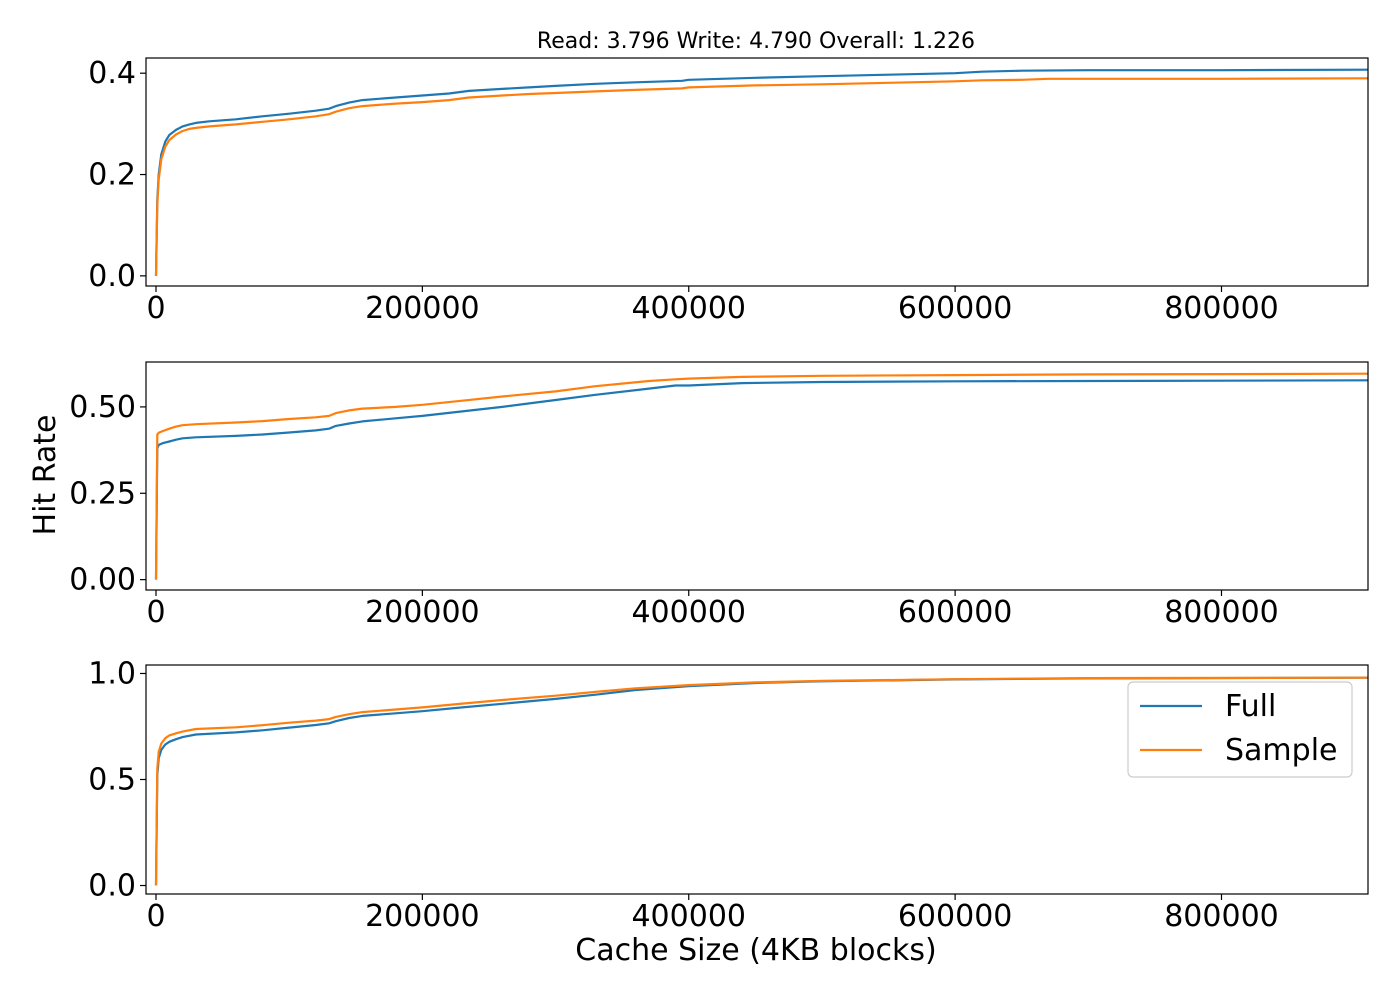 The width and height of the screenshot is (1400, 1004). I want to click on legend-label-sample: Sample, so click(1281, 750).